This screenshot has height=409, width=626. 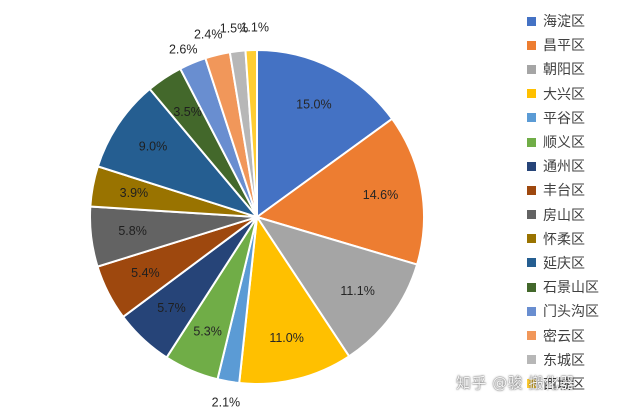 I want to click on legend-item: 朝阳区, so click(x=563, y=69).